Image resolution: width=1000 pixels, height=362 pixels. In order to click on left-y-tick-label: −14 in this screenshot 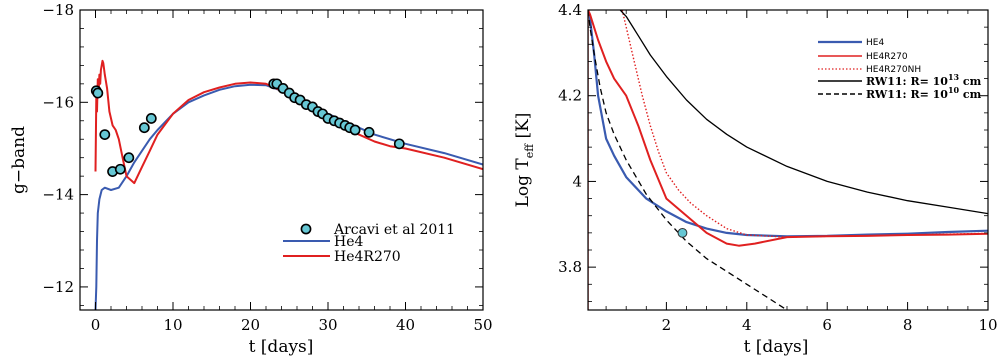, I will do `click(58, 195)`.